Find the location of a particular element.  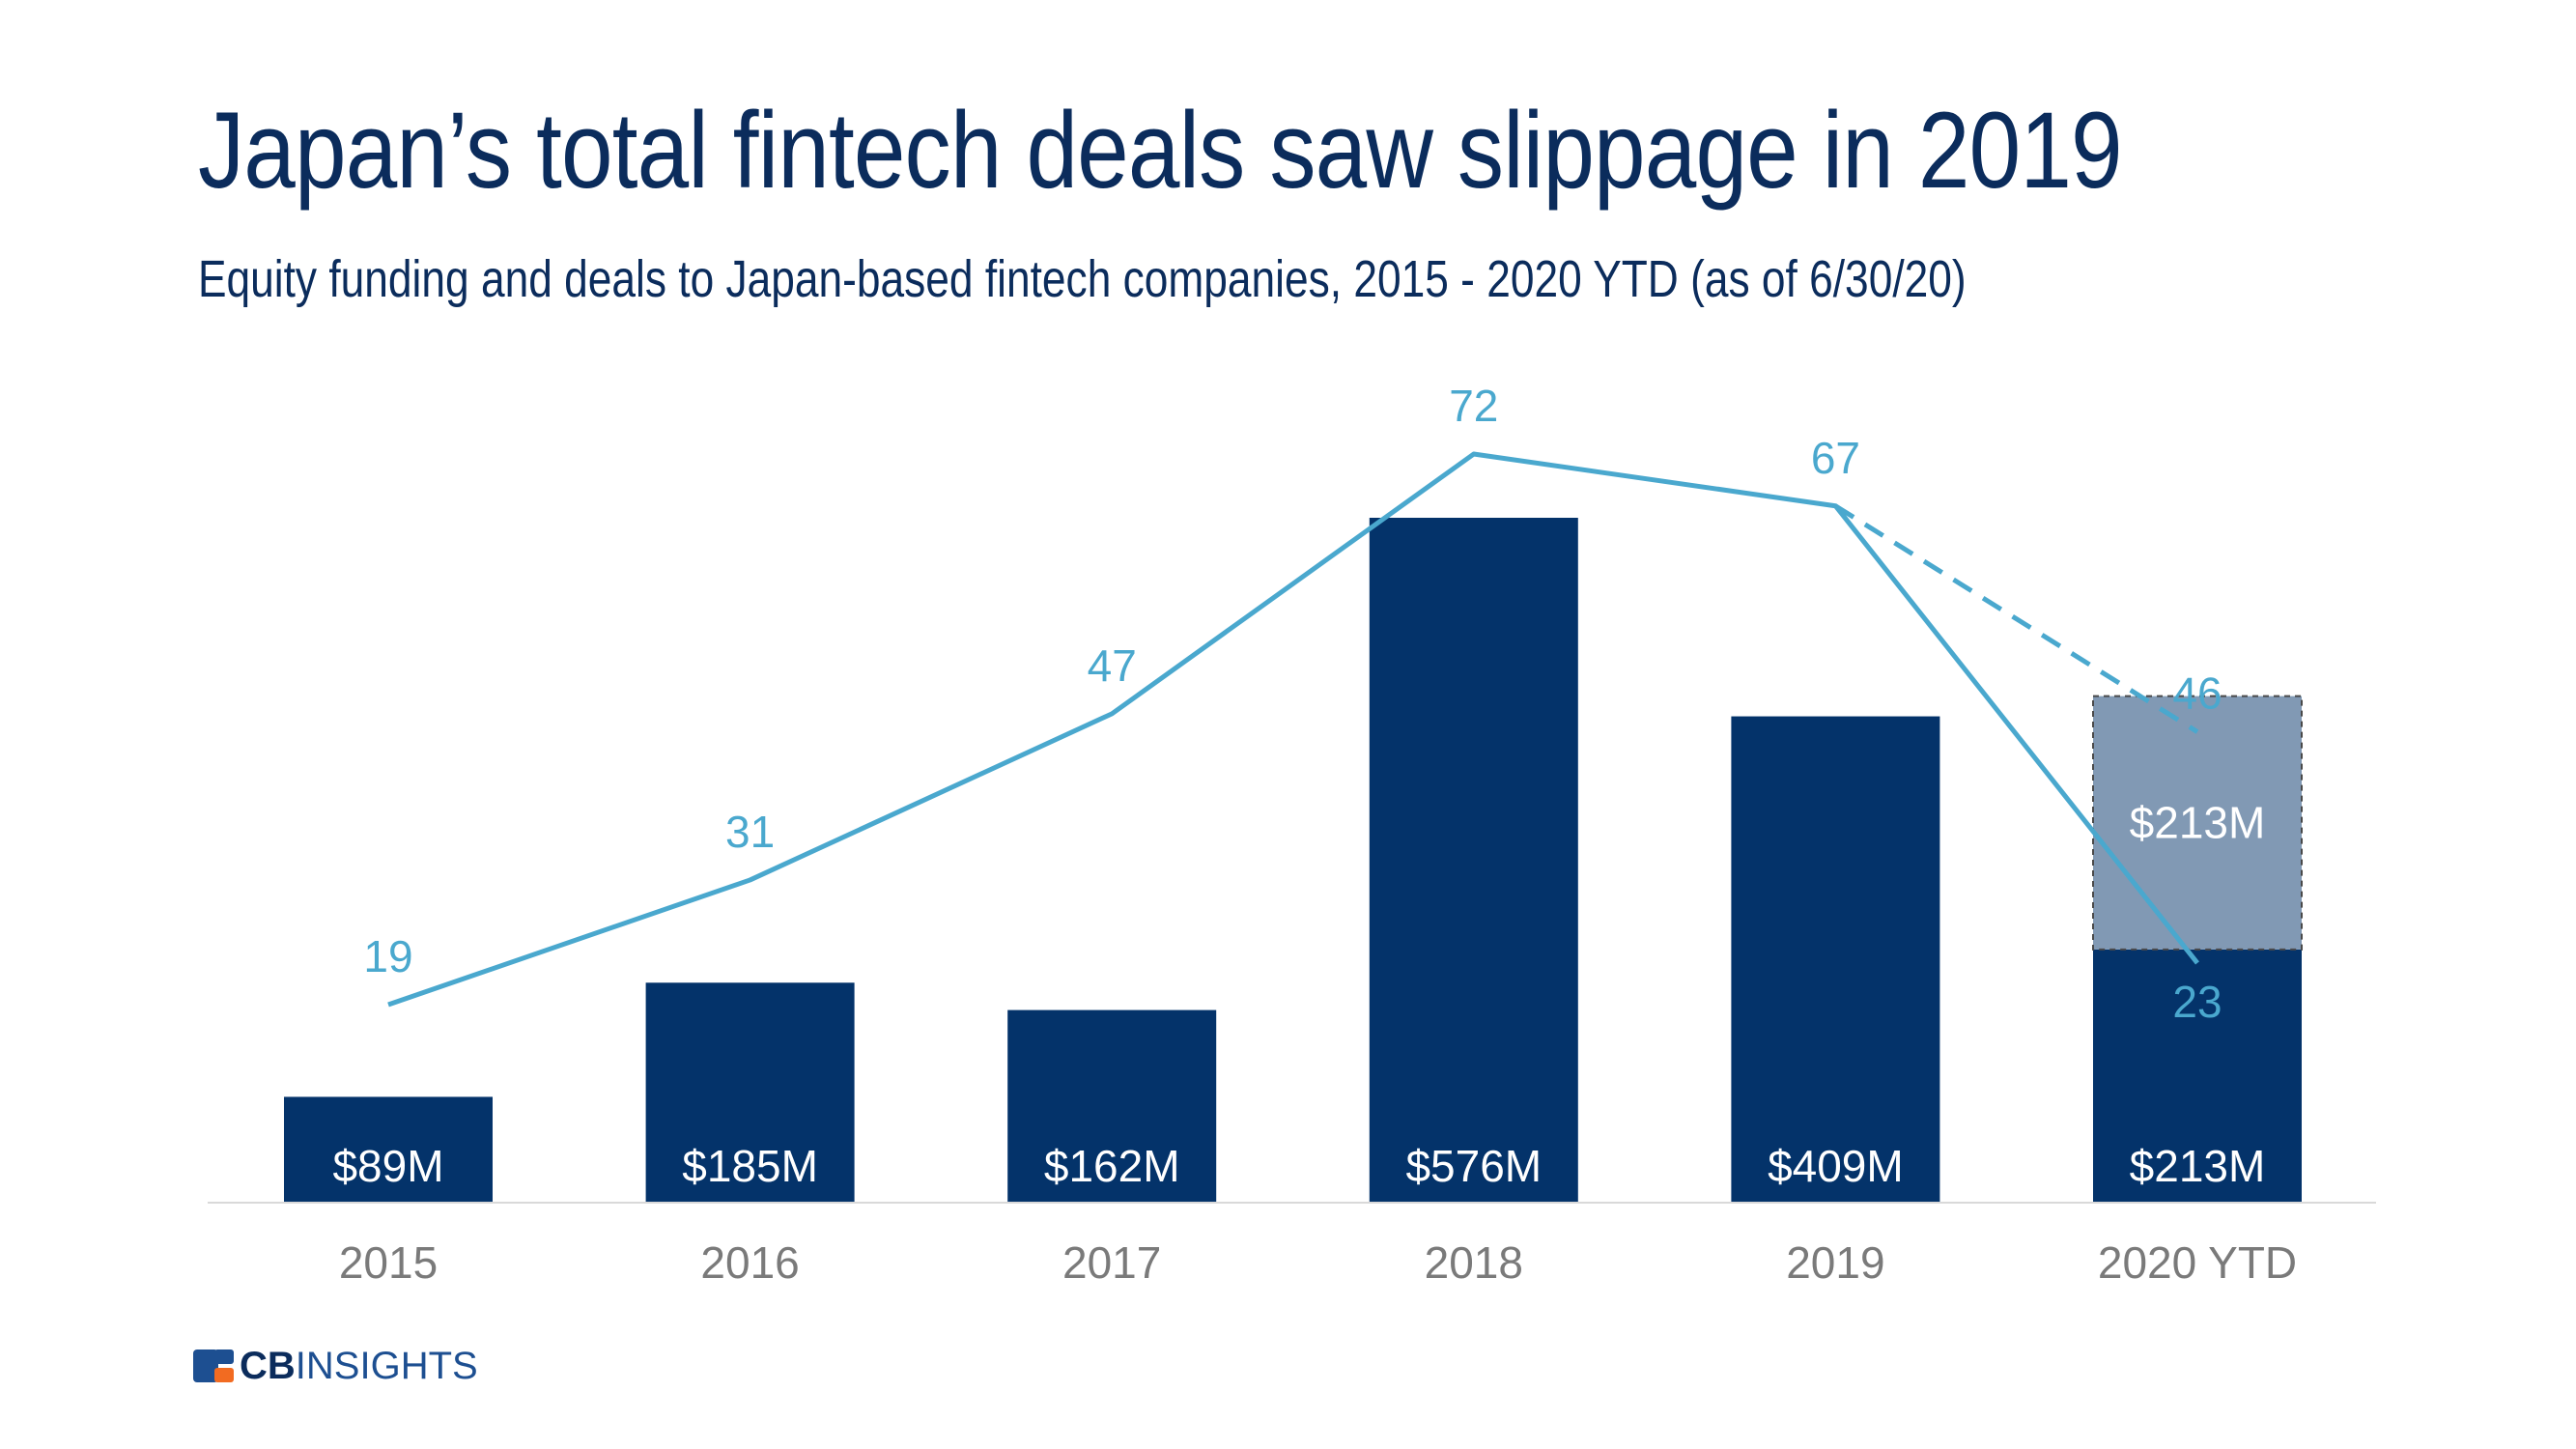

deals-data-label: 72 is located at coordinates (1473, 406).